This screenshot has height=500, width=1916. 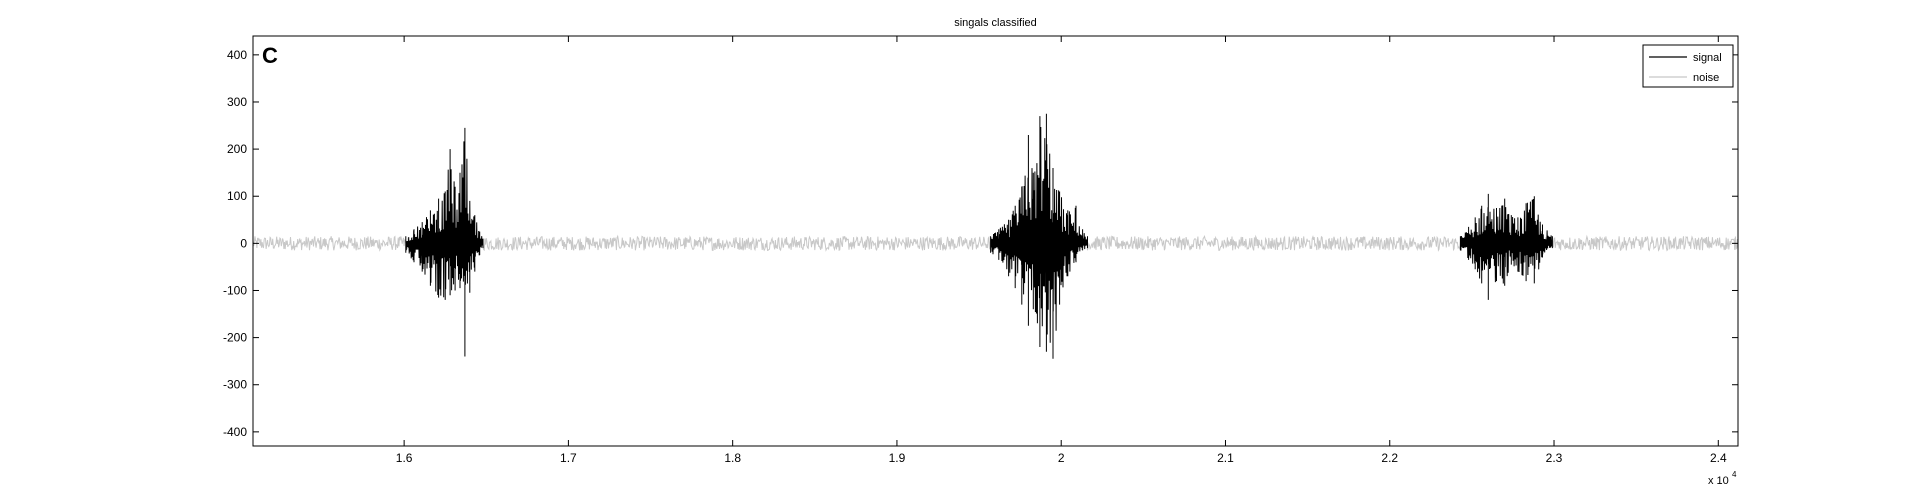 What do you see at coordinates (235, 290) in the screenshot?
I see `y-tick-label: -100` at bounding box center [235, 290].